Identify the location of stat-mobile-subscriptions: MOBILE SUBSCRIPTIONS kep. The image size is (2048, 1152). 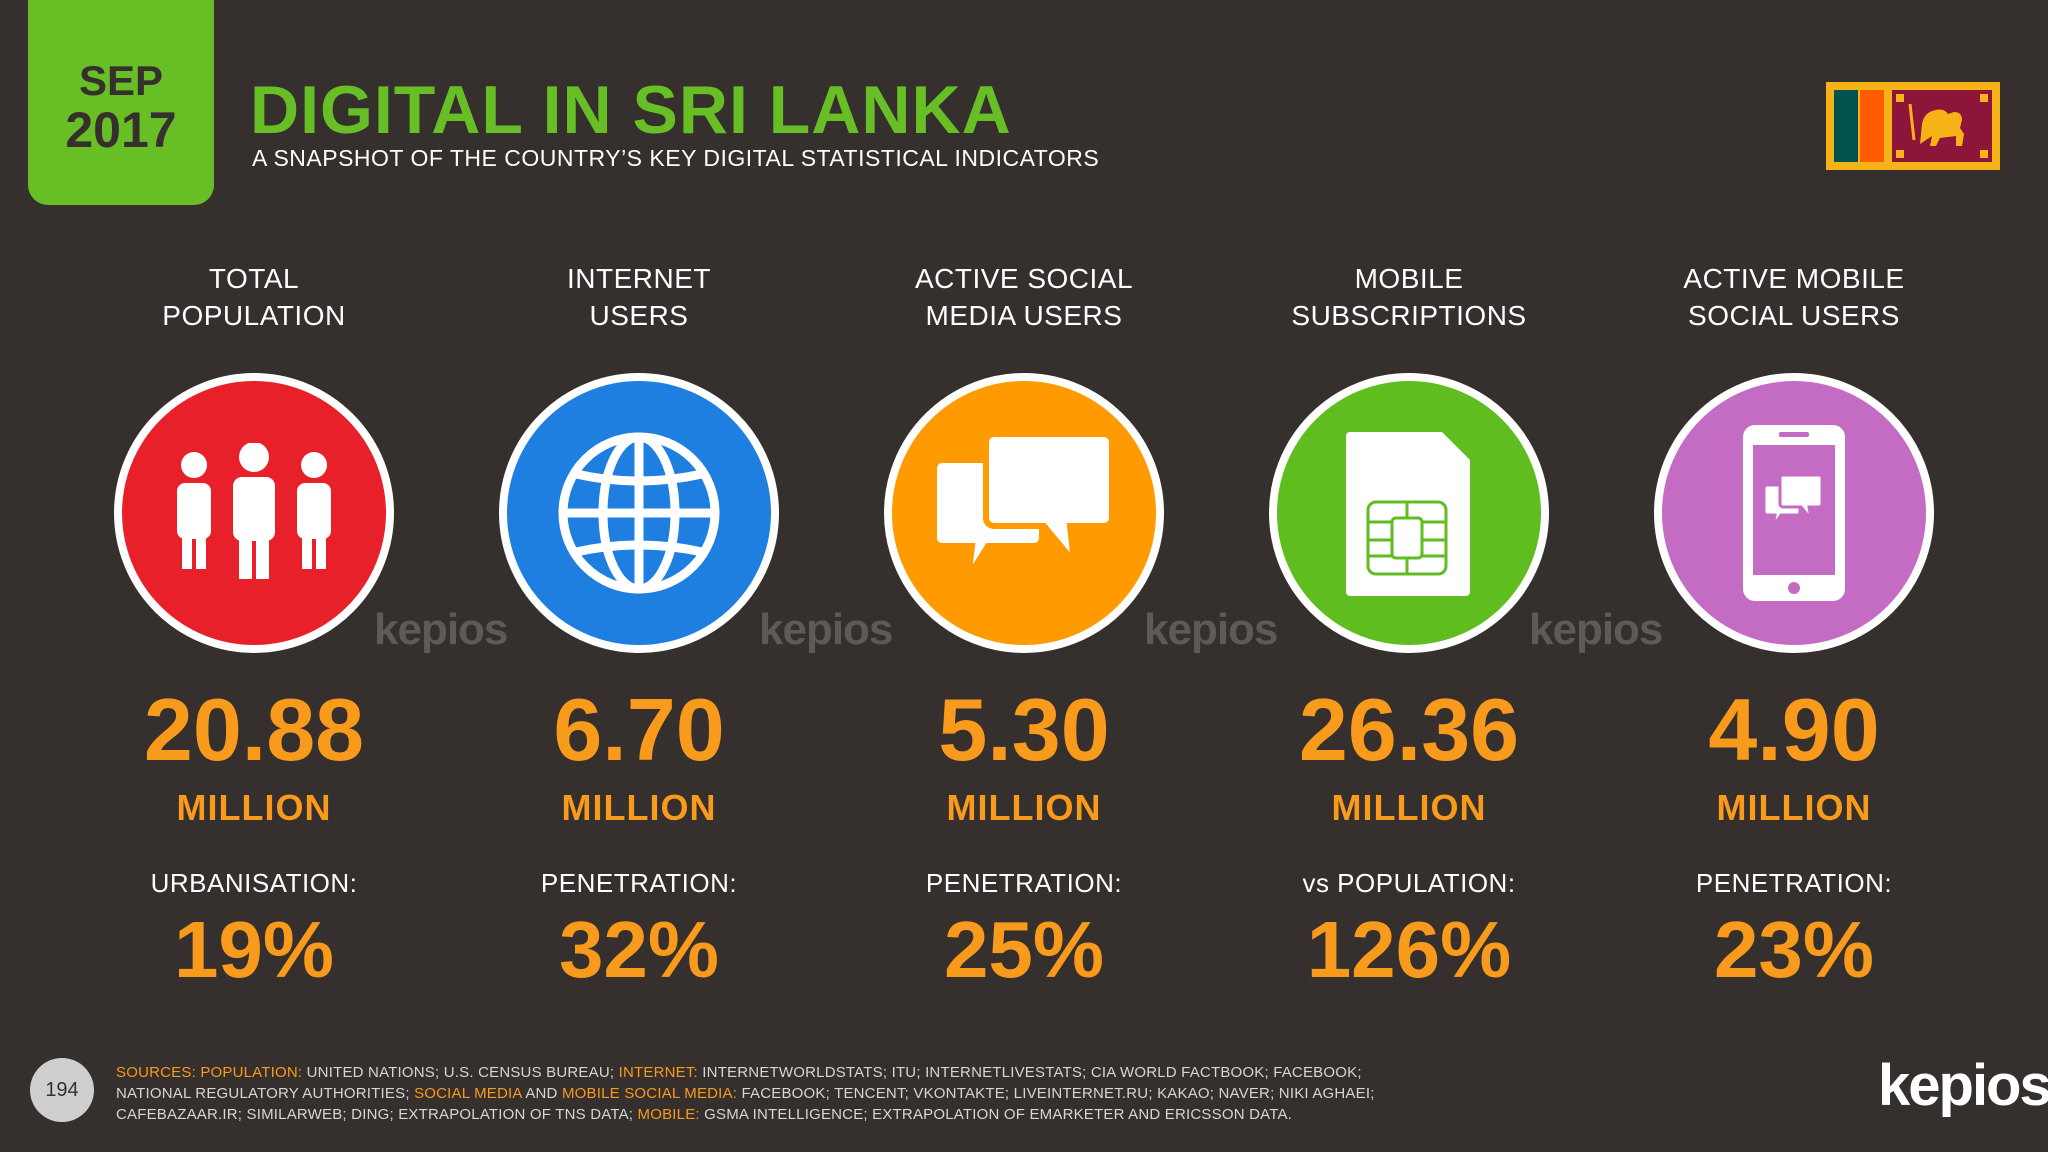
(1441, 640).